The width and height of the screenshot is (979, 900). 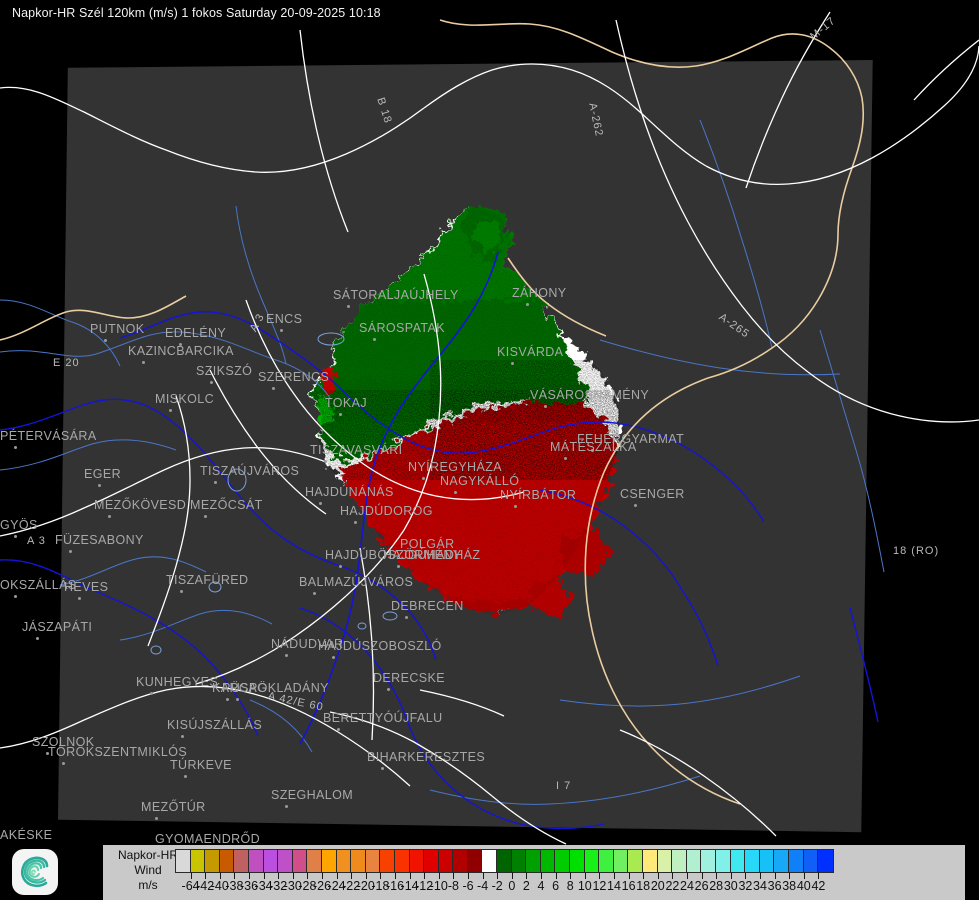 I want to click on legend-tick-label: -14, so click(x=409, y=886).